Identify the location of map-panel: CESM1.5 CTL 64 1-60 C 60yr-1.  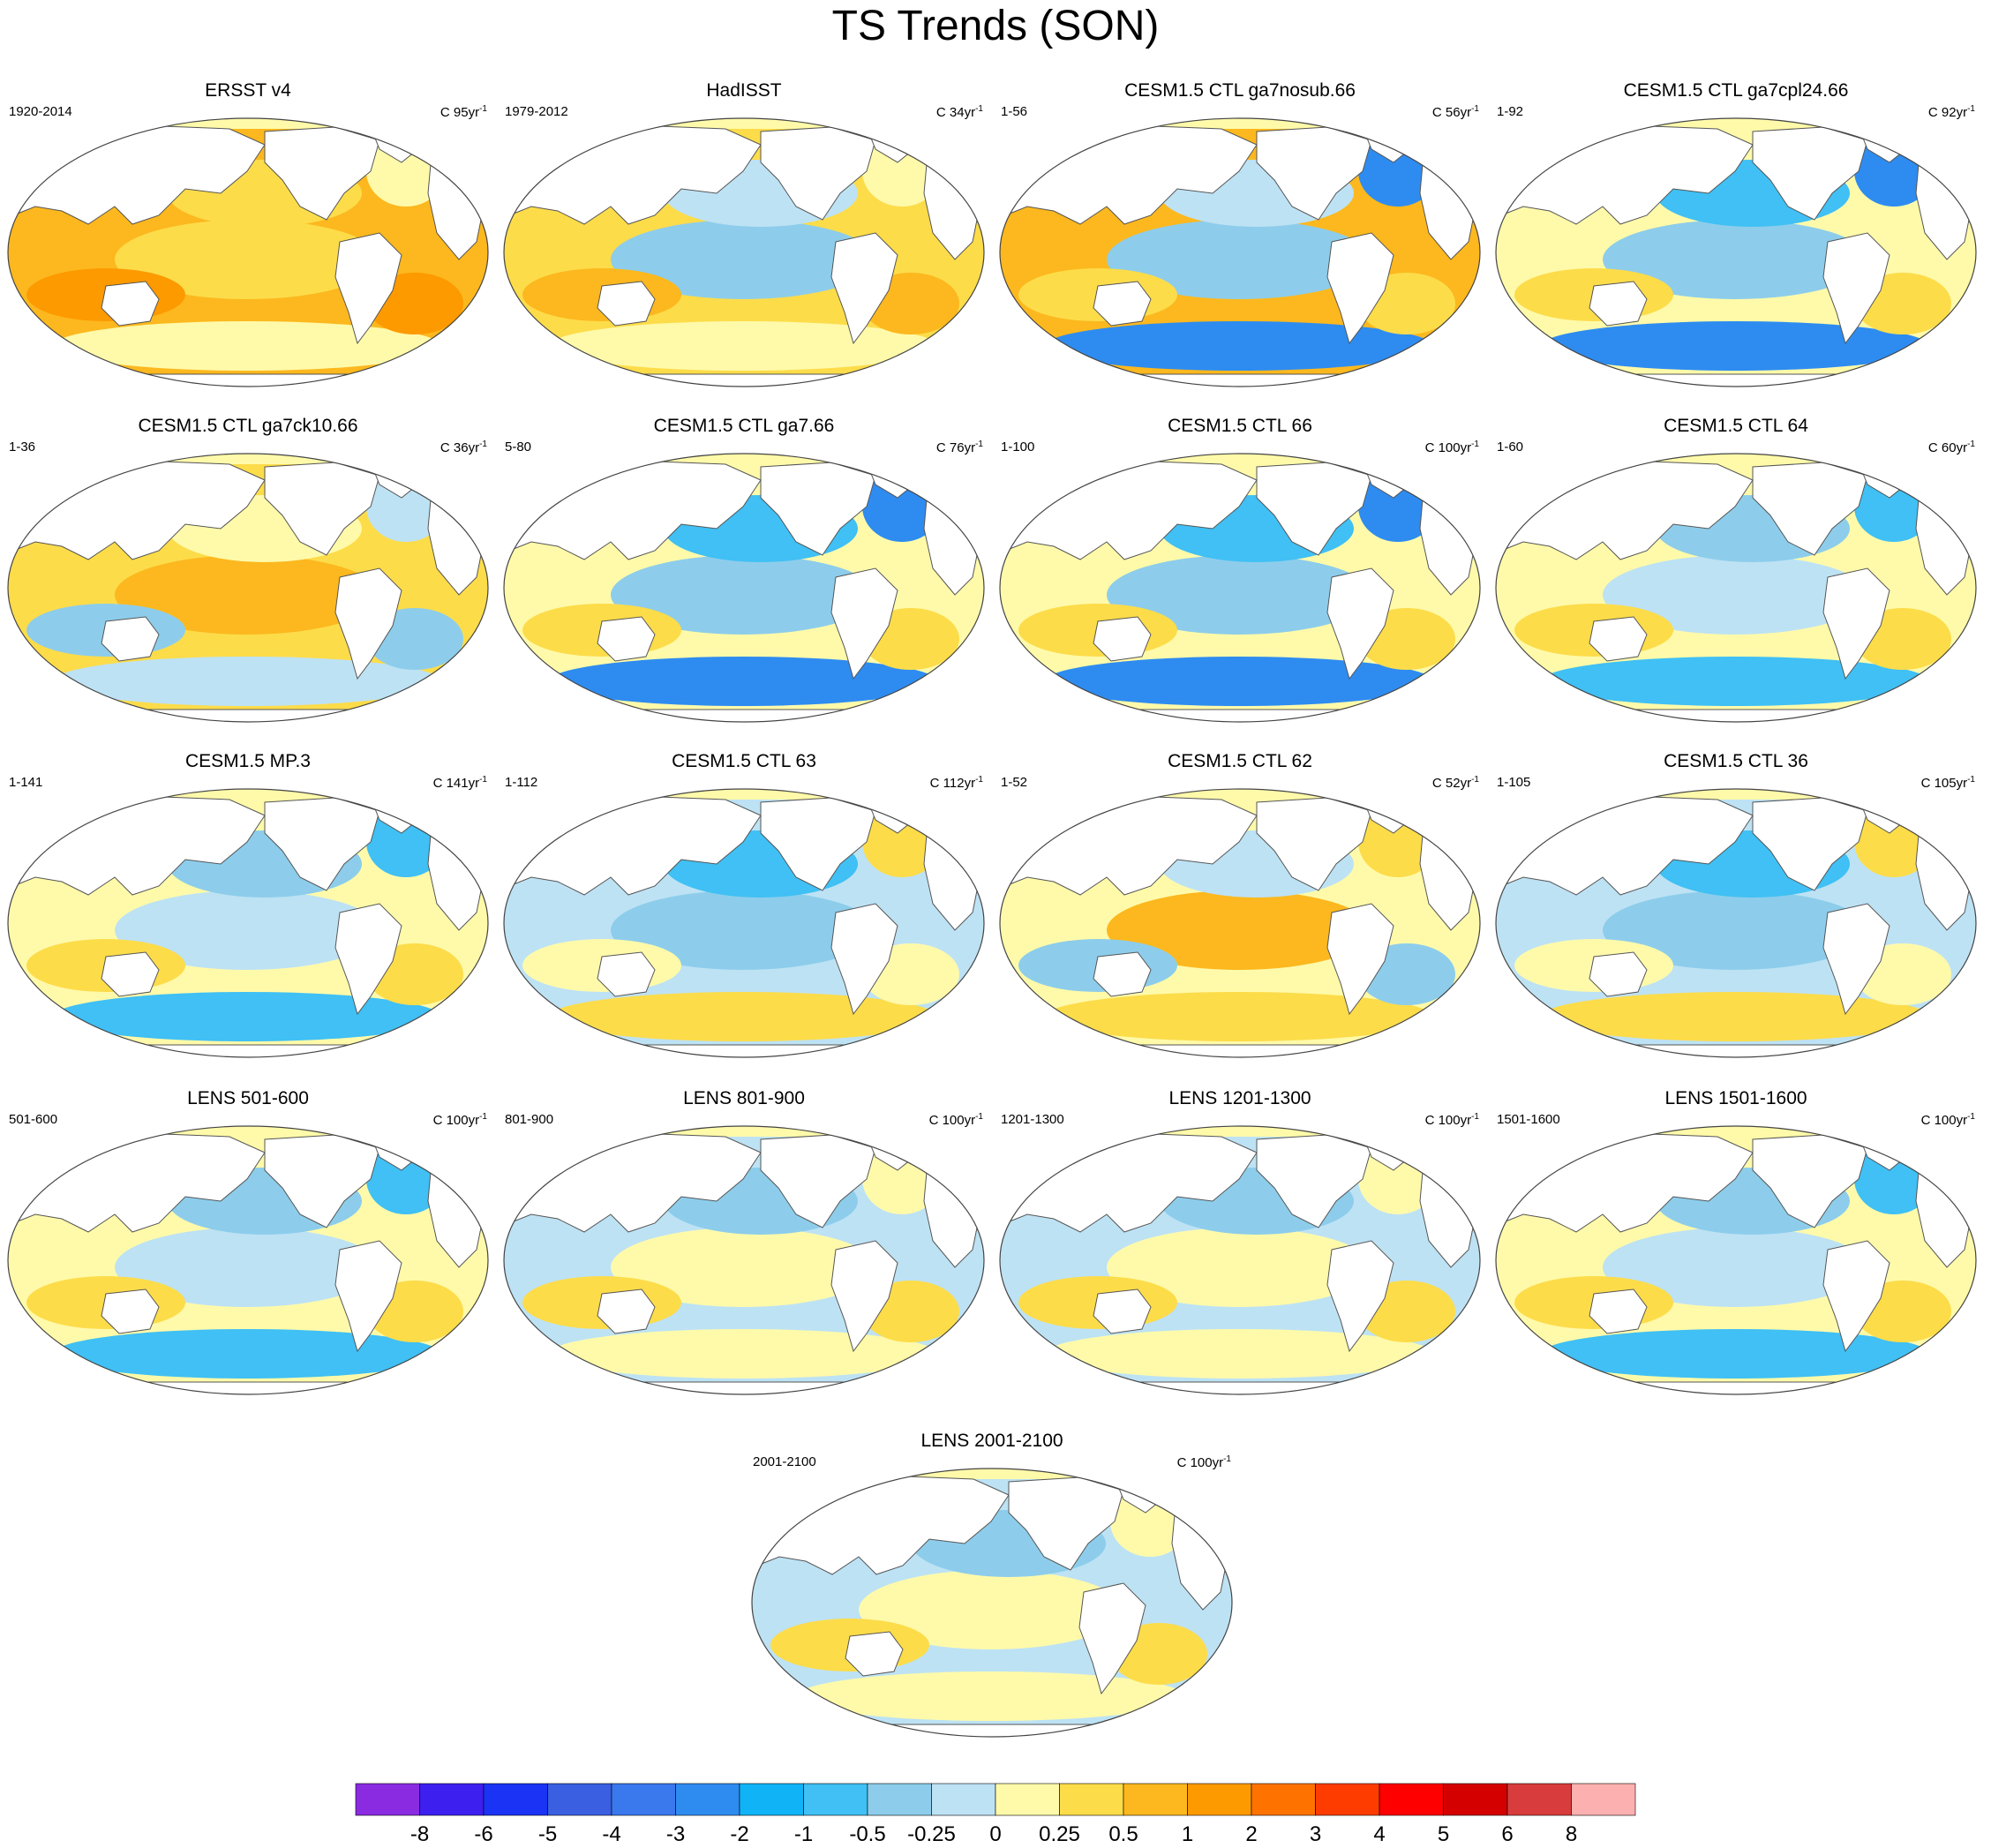
(1736, 573).